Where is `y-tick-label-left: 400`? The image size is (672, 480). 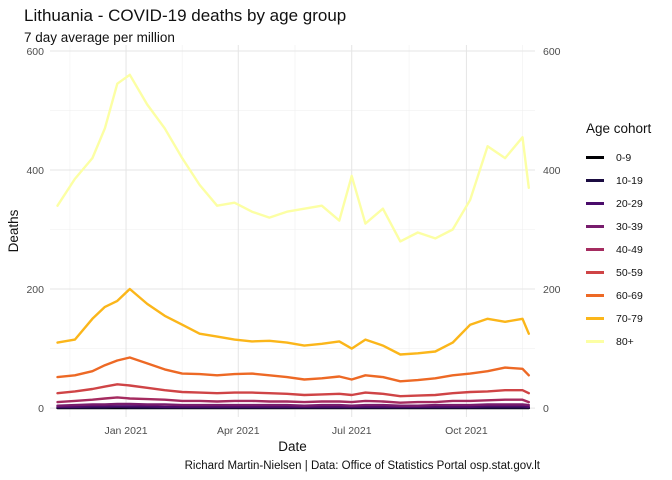 y-tick-label-left: 400 is located at coordinates (35, 171).